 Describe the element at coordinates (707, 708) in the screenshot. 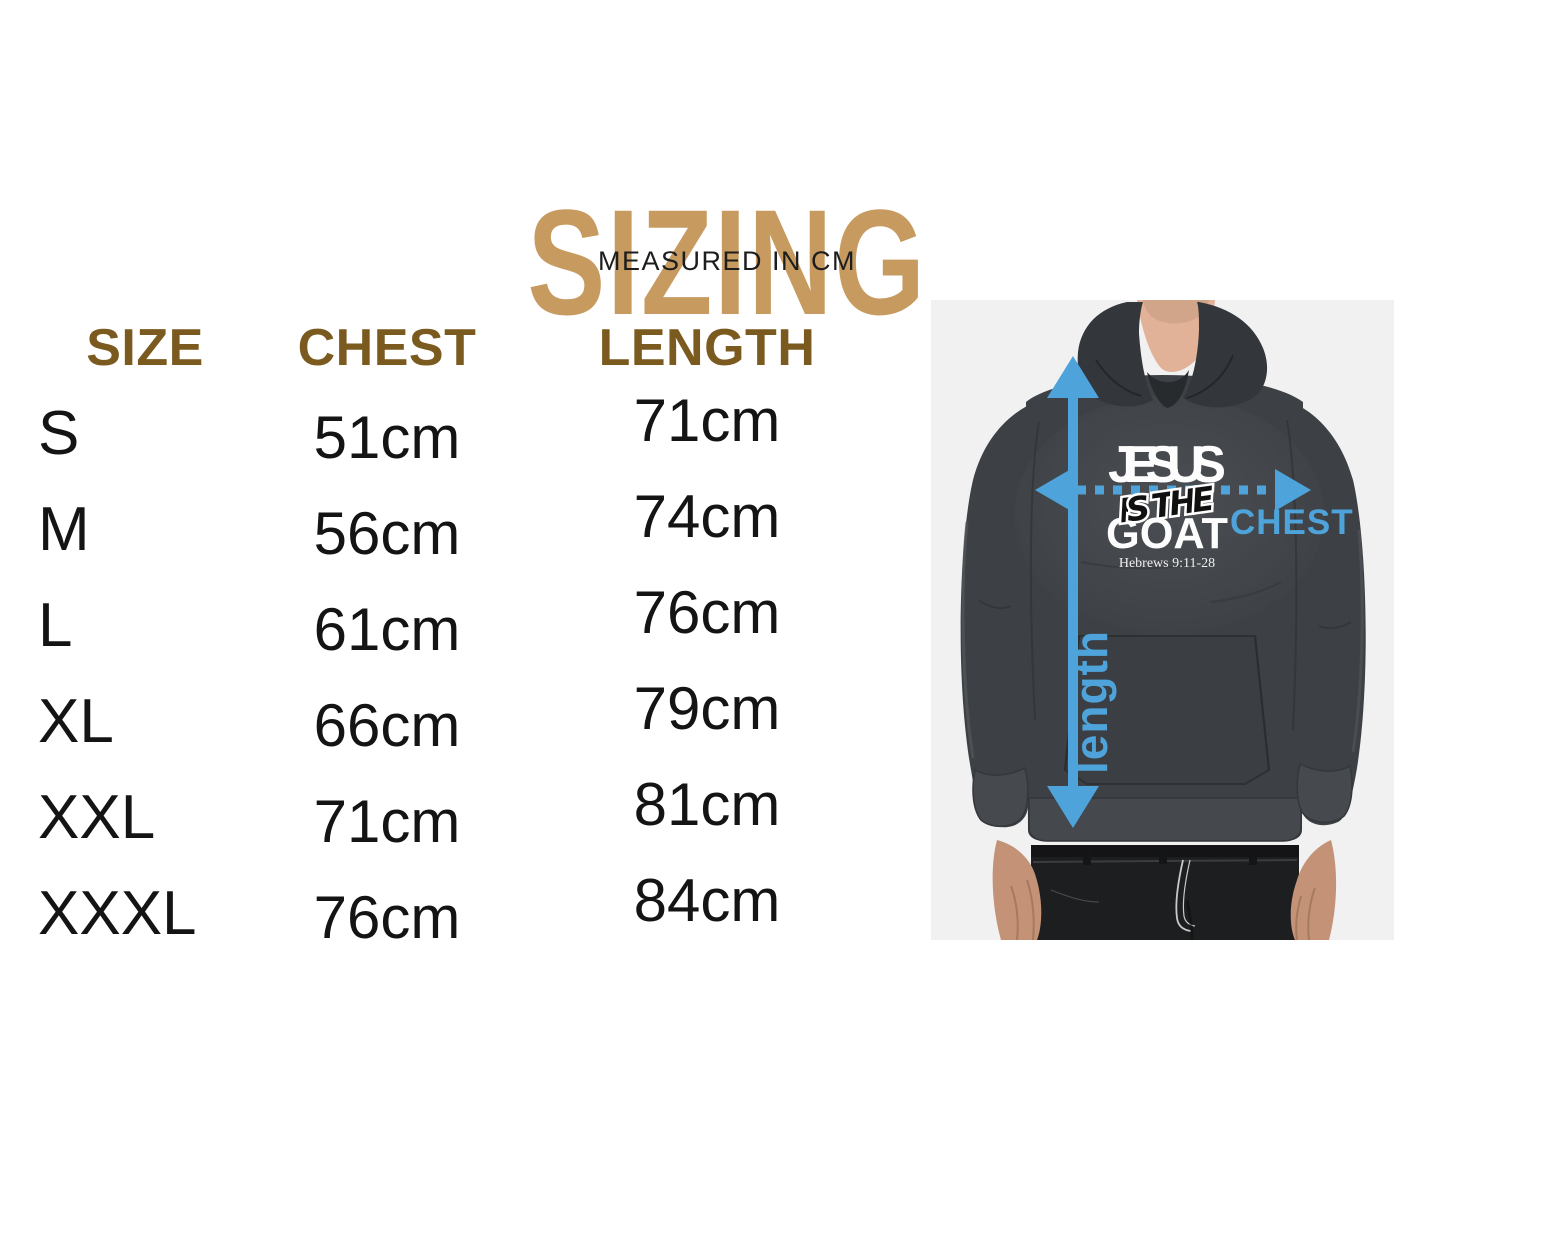

I see `length-cell: 79cm` at that location.